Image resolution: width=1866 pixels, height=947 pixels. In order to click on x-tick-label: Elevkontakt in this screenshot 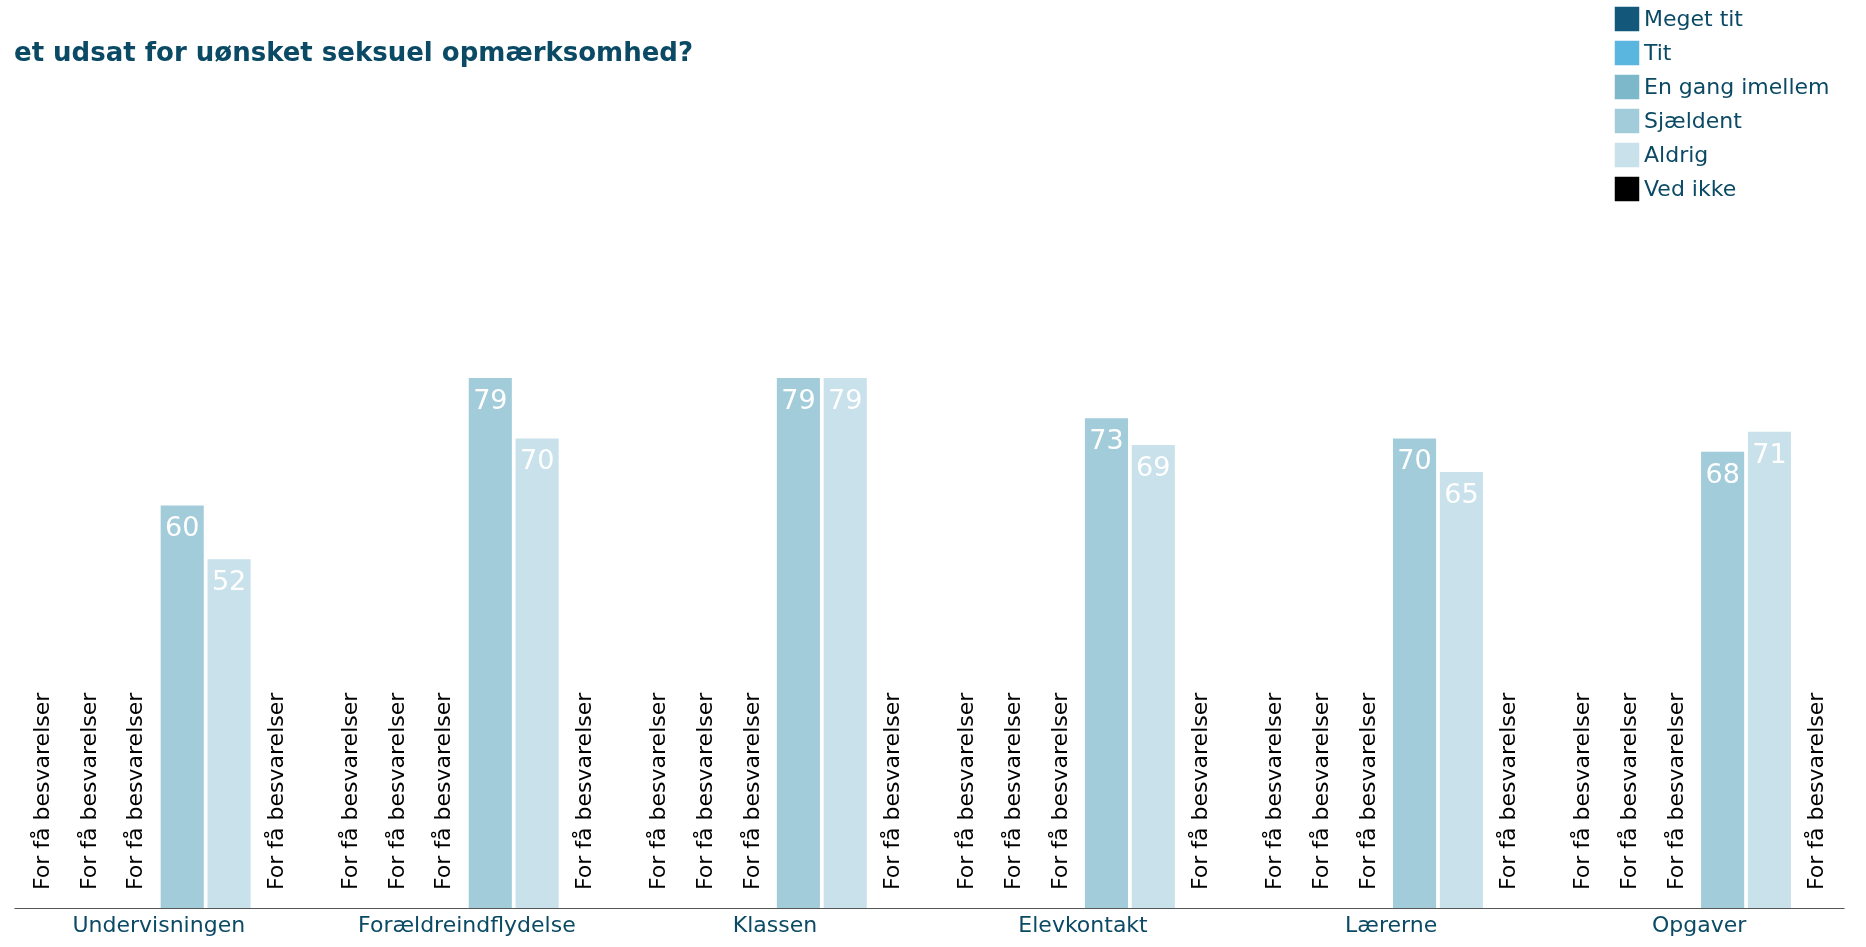, I will do `click(1083, 924)`.